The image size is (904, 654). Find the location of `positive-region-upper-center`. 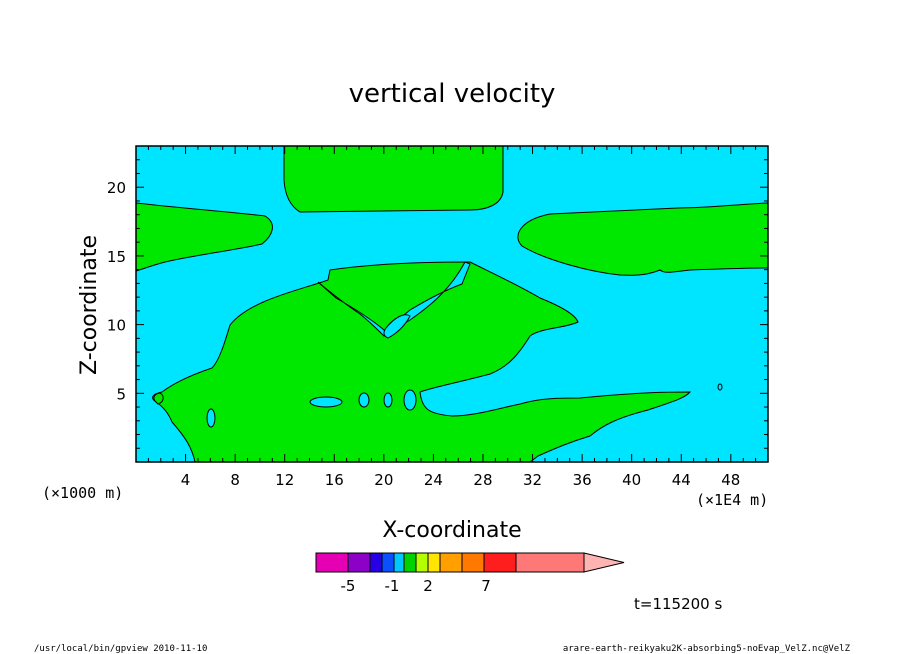

positive-region-upper-center is located at coordinates (393, 179).